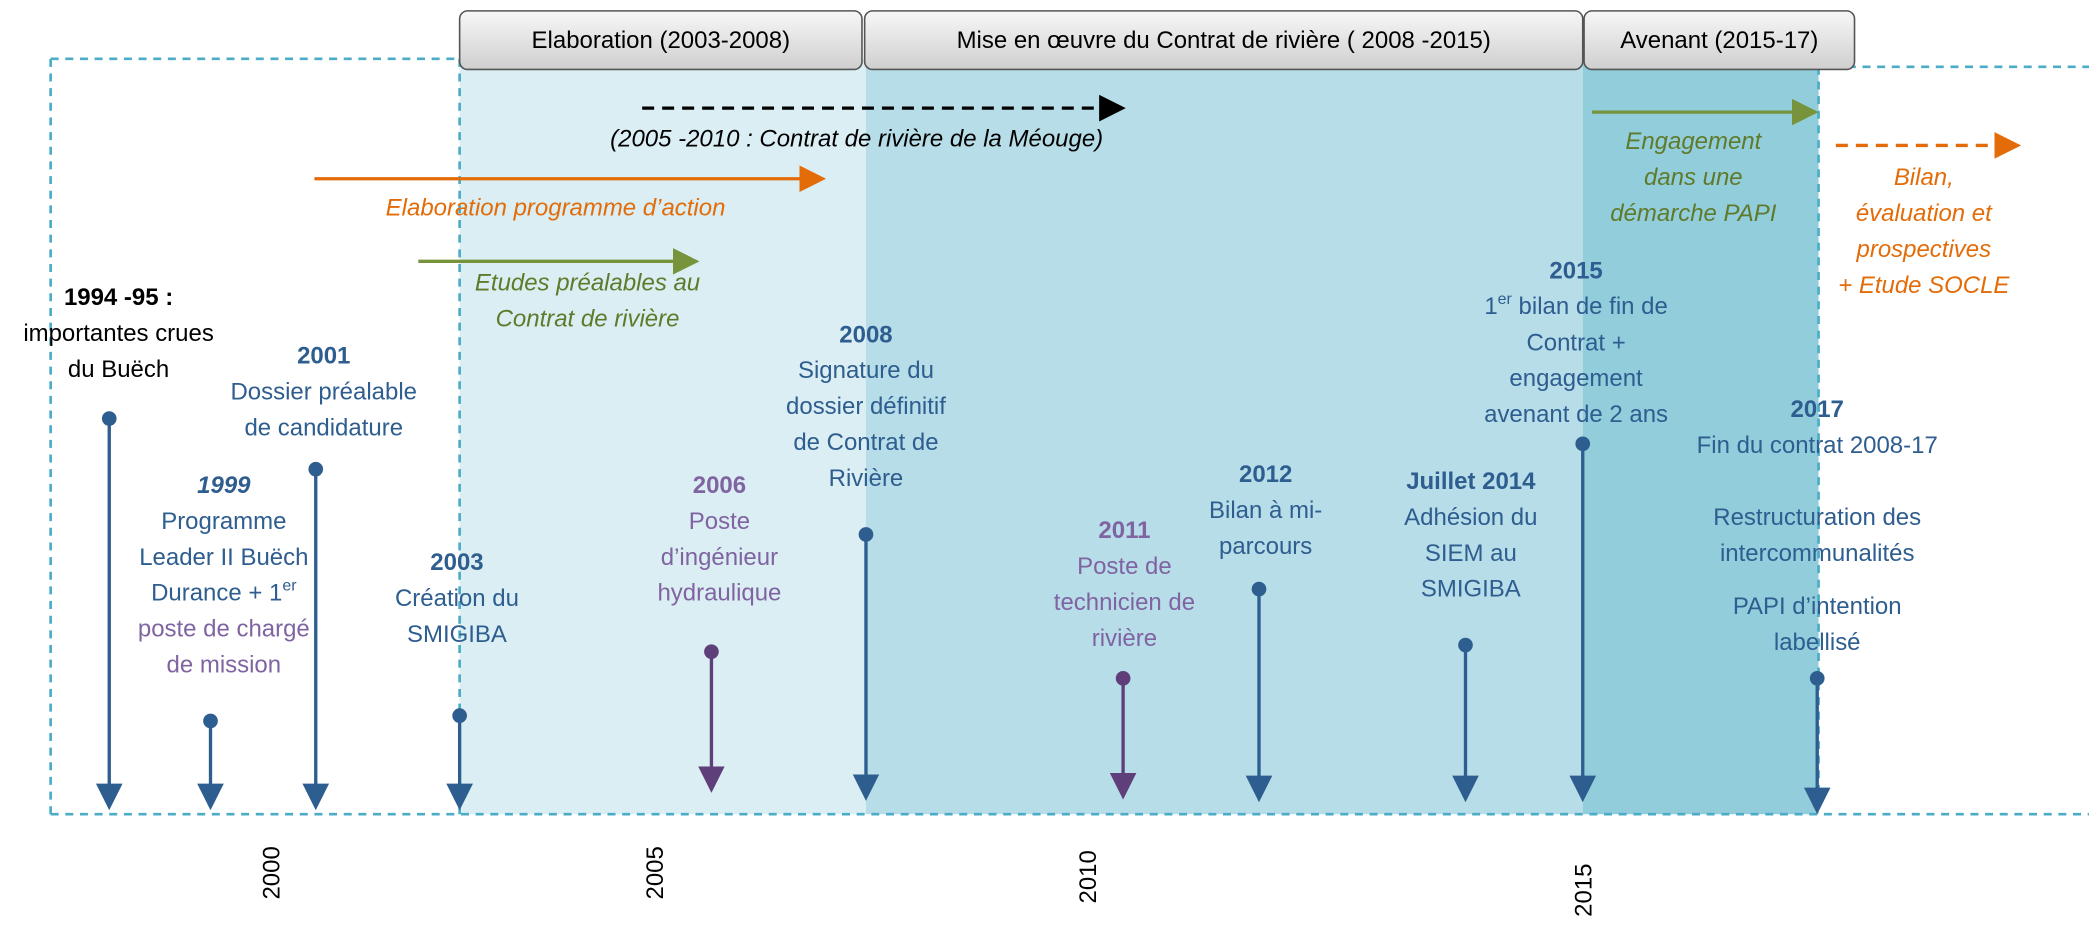  Describe the element at coordinates (719, 521) in the screenshot. I see `event-text: Poste` at that location.